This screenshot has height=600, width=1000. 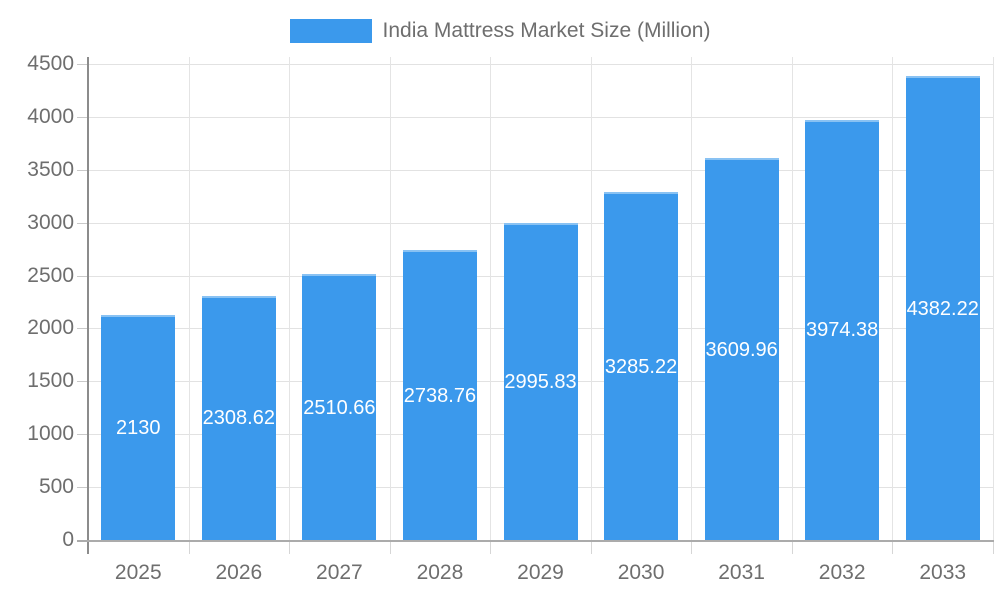 I want to click on bar-2028: 2738.76, so click(x=439, y=395).